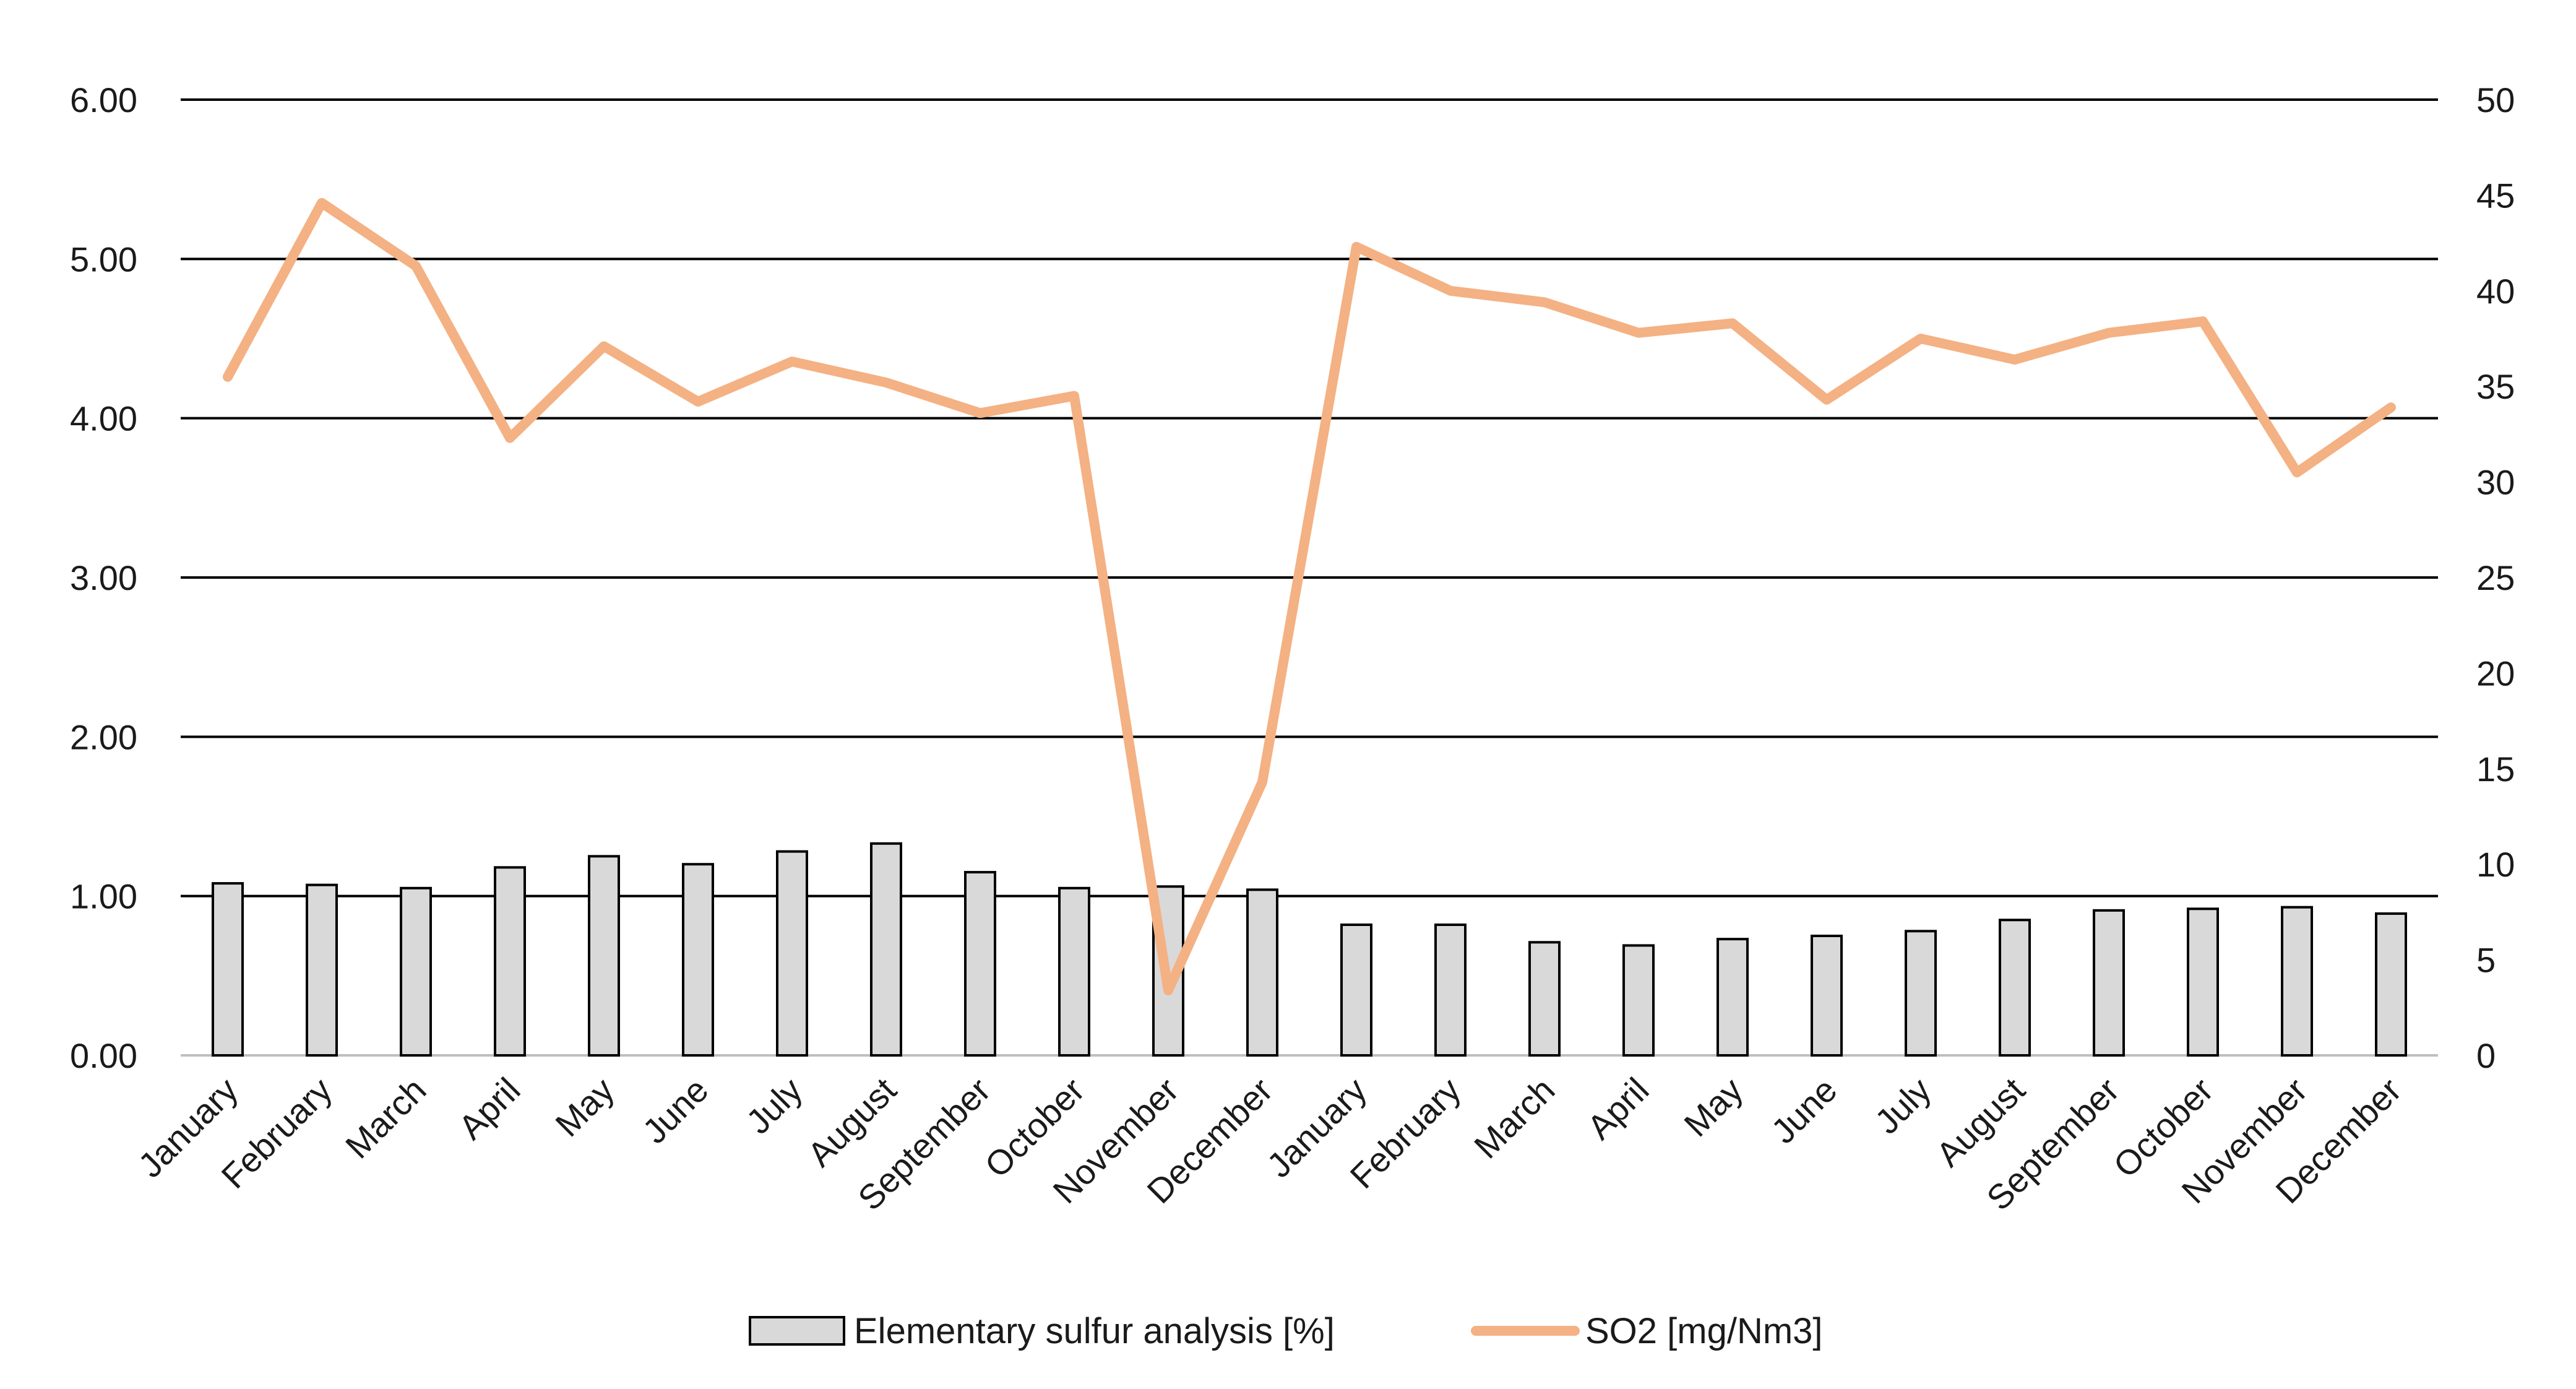 This screenshot has height=1389, width=2576. What do you see at coordinates (2495, 291) in the screenshot?
I see `right-axis-tick-label: 40` at bounding box center [2495, 291].